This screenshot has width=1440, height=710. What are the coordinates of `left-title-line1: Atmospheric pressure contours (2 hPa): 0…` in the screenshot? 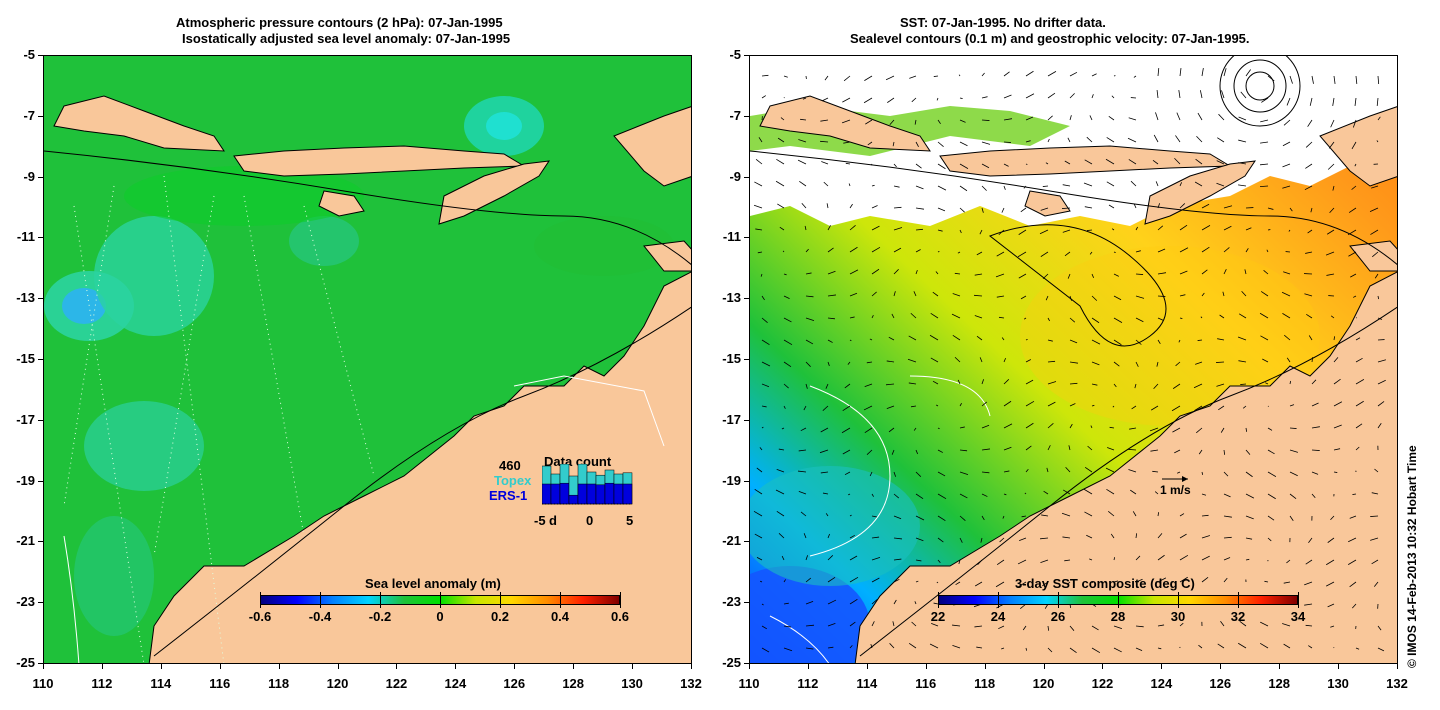 It's located at (339, 22).